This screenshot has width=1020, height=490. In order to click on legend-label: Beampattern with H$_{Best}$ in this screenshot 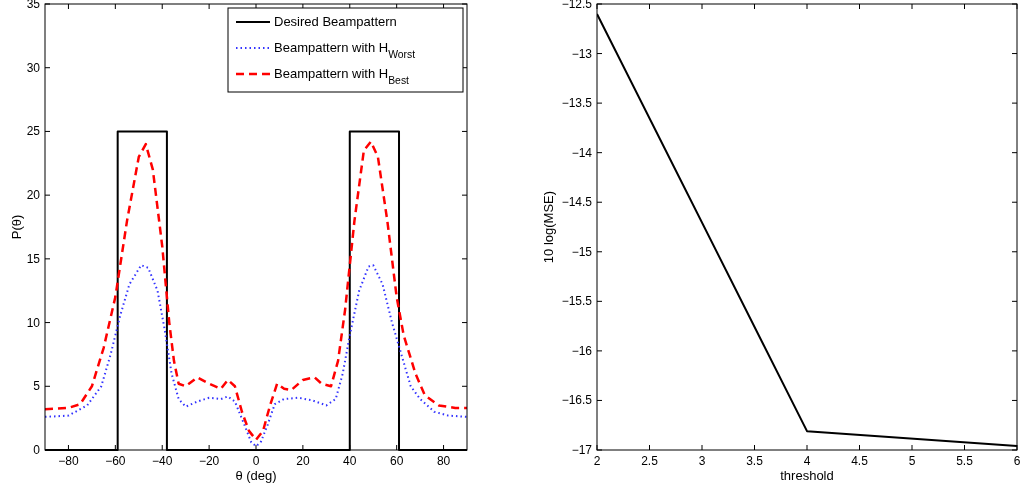, I will do `click(342, 76)`.